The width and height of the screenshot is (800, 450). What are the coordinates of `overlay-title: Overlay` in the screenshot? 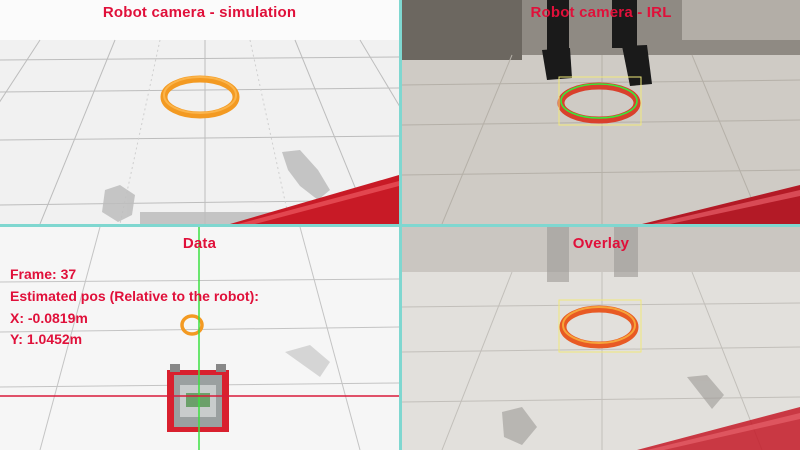 It's located at (601, 243).